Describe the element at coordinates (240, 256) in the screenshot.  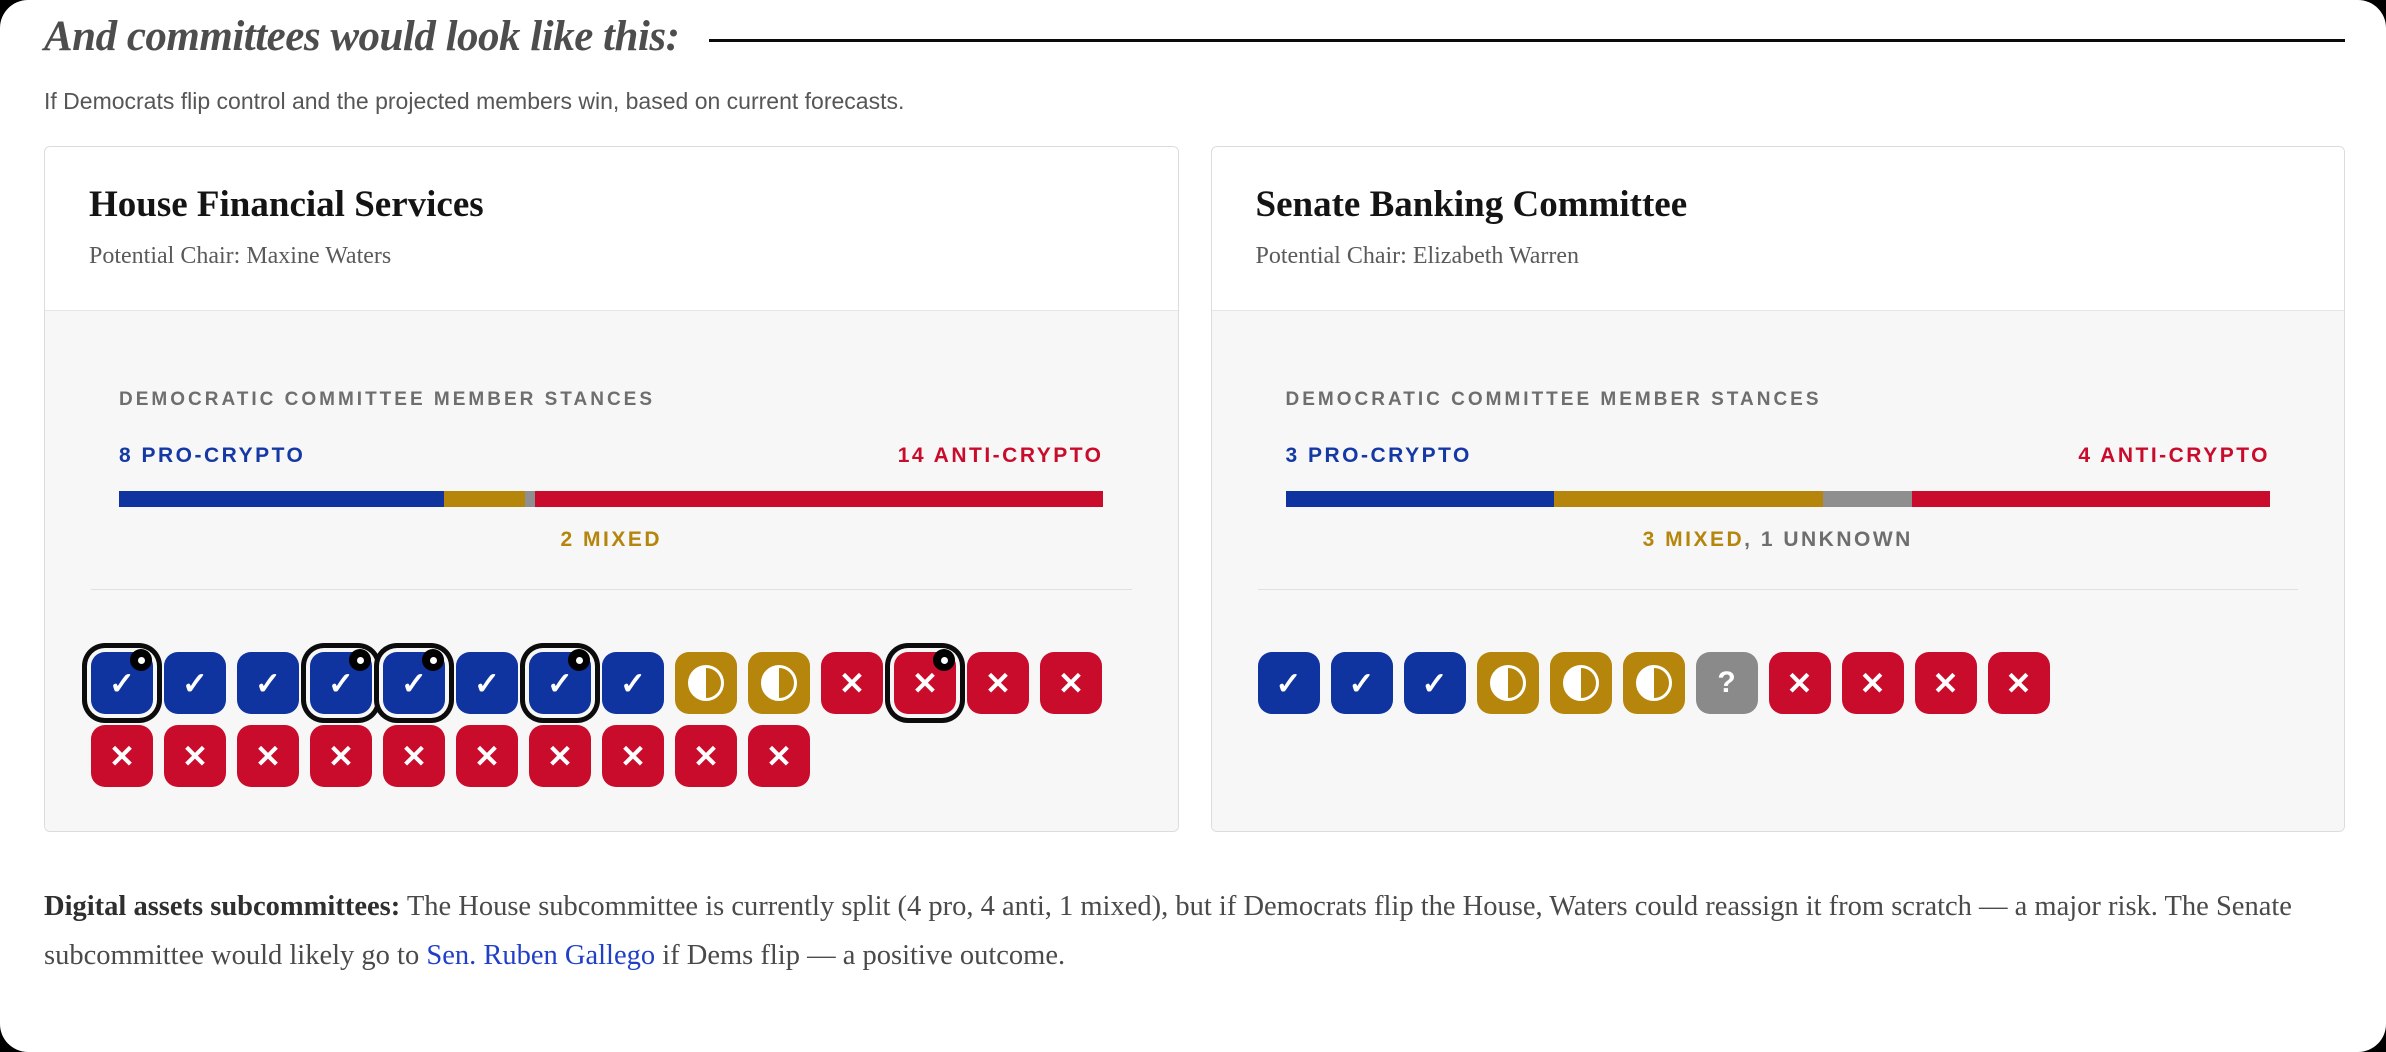
I see `potential-chair: Potential Chair: Maxine Waters` at that location.